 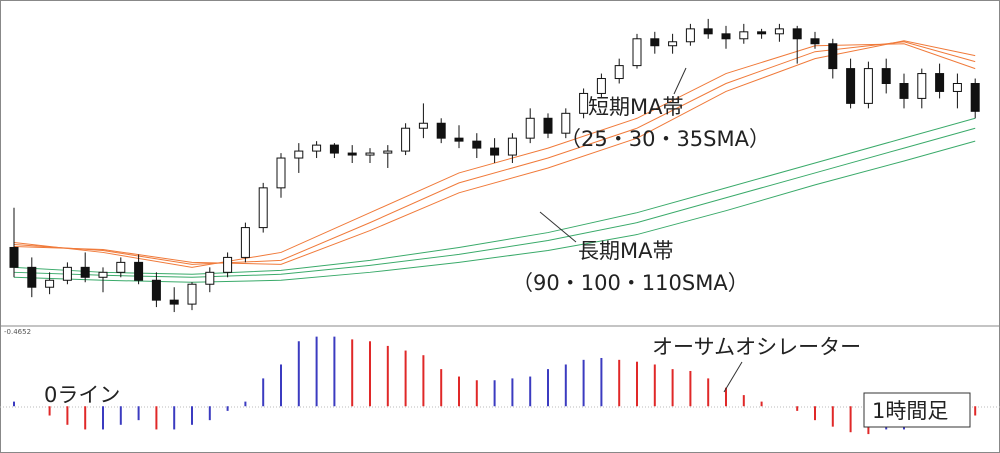 I want to click on annotation: （90・100・110SMA）, so click(x=630, y=283).